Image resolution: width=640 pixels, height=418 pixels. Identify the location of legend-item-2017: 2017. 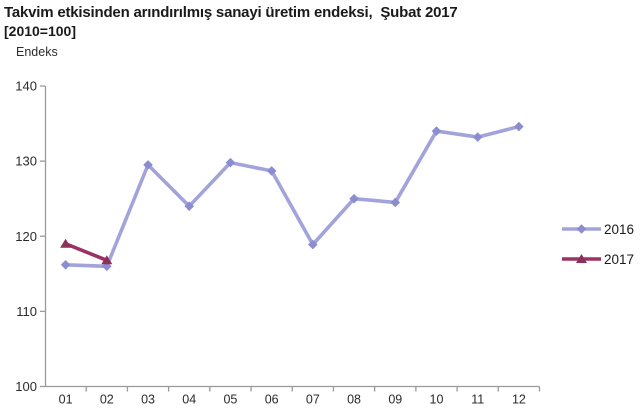
(598, 259).